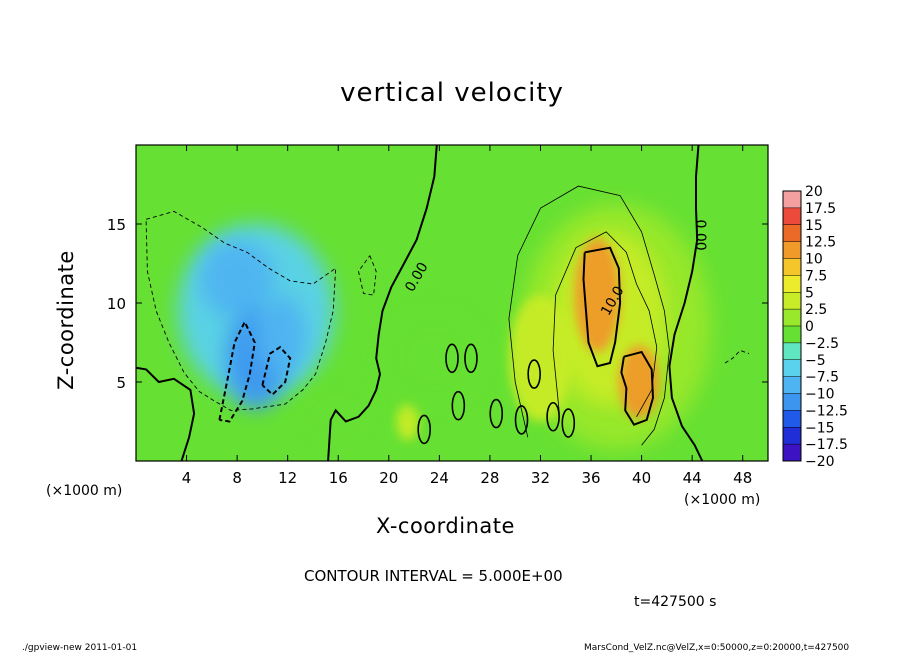  I want to click on contour-neg5, so click(241, 310).